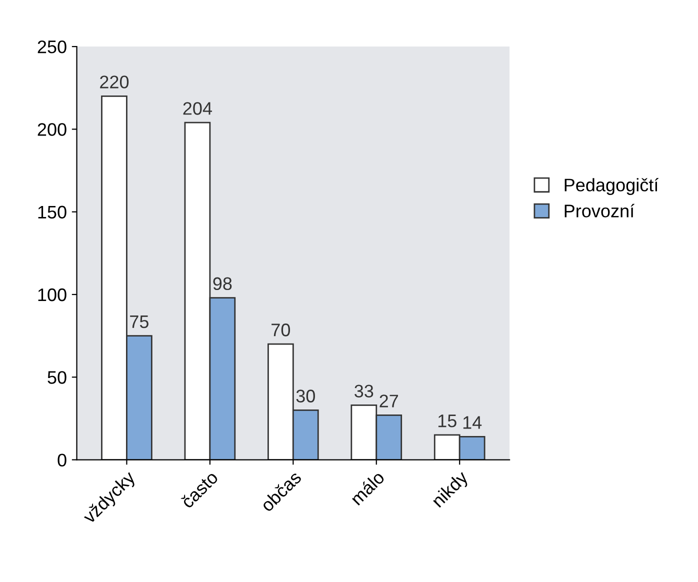  What do you see at coordinates (447, 421) in the screenshot?
I see `data-label: 15` at bounding box center [447, 421].